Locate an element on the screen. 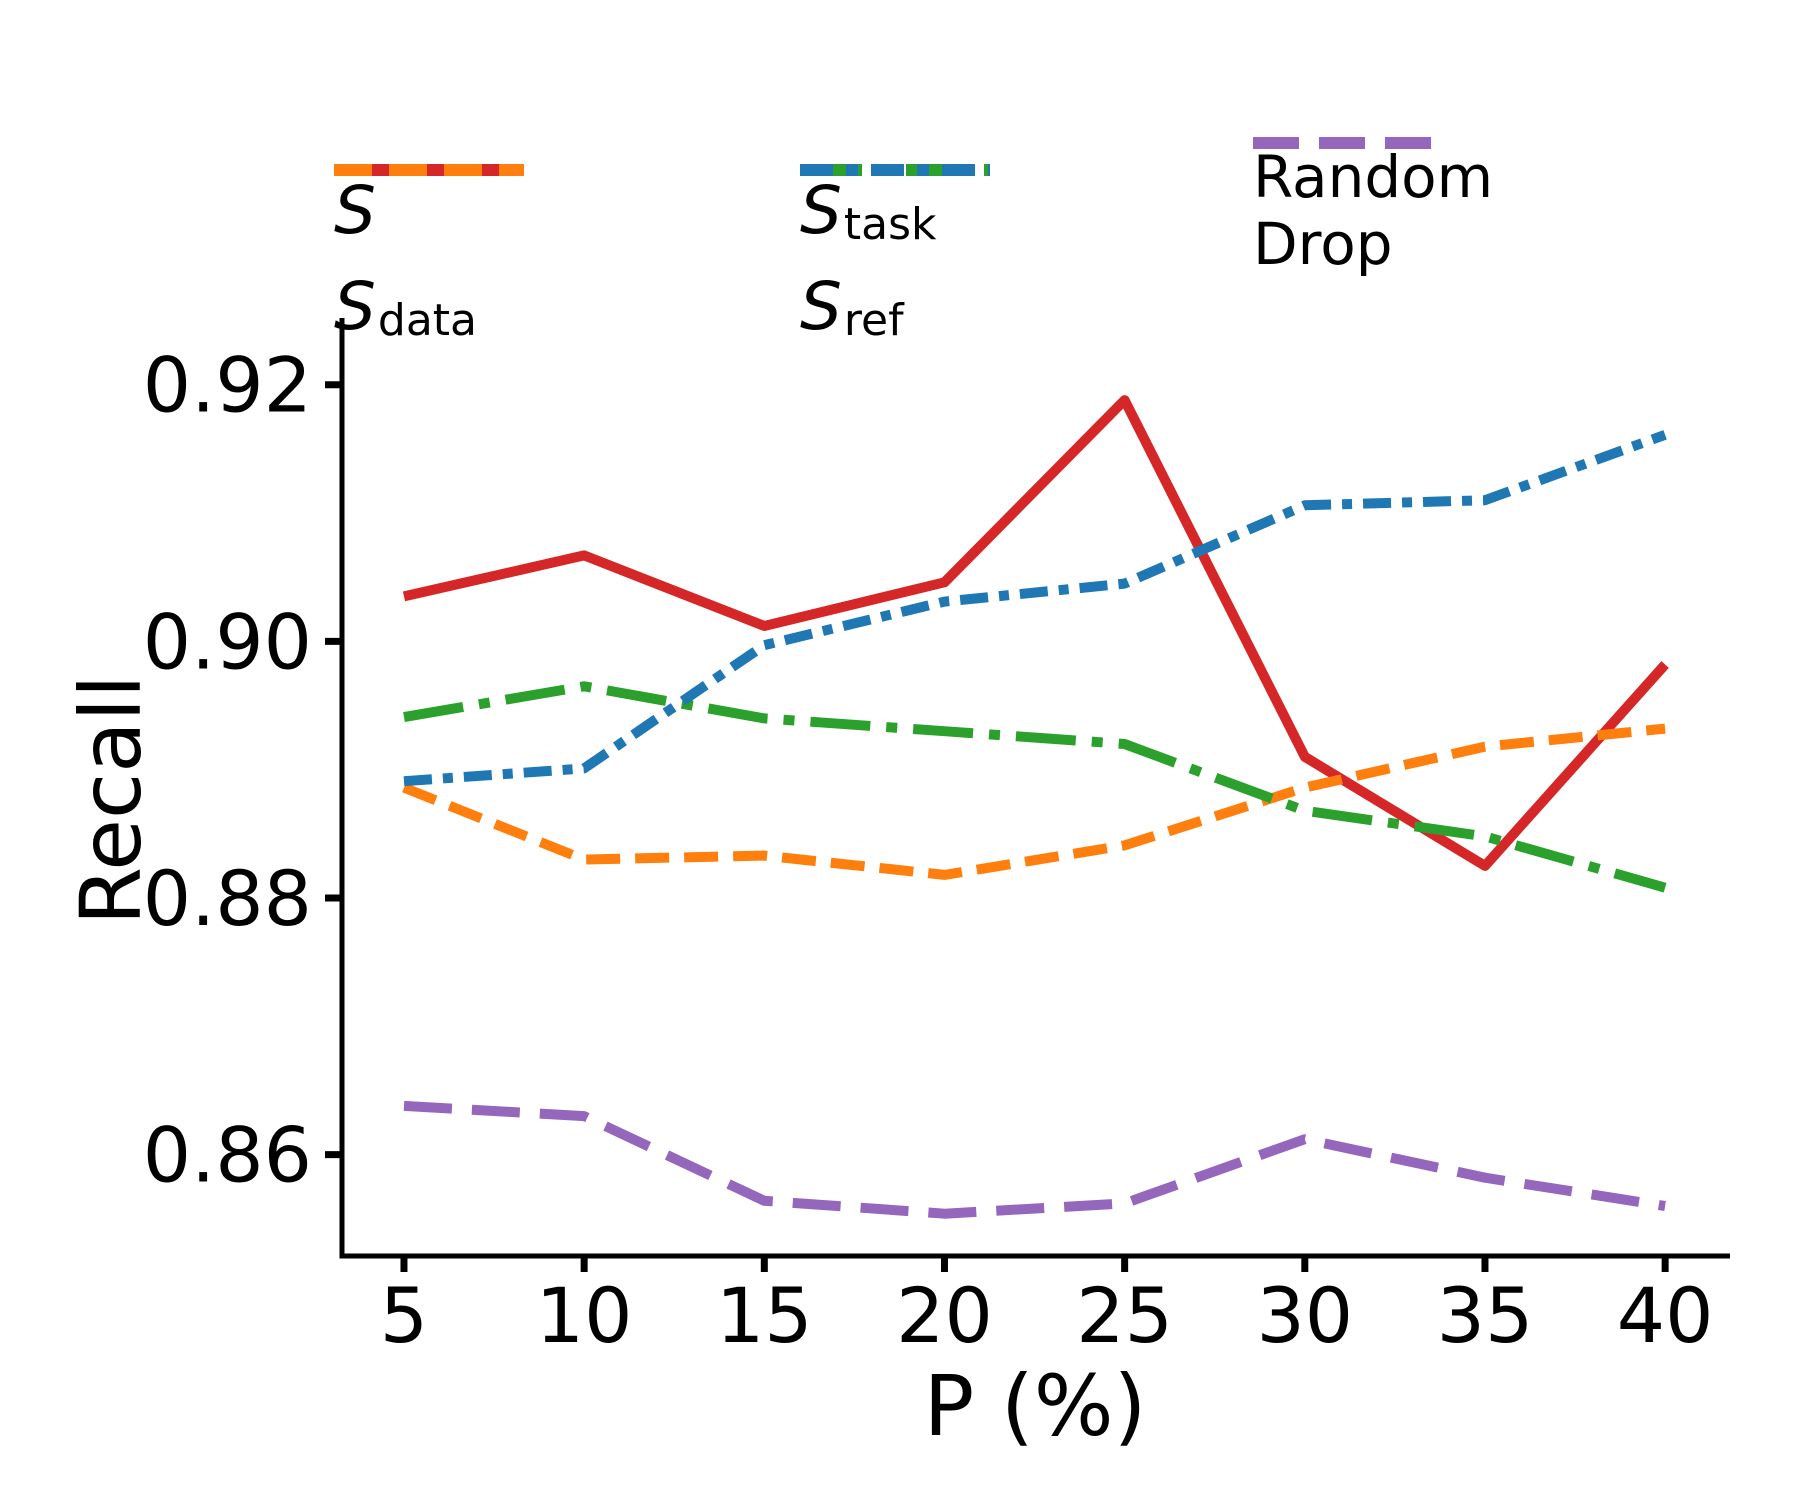 The image size is (1800, 1500). y-tick-label-0.86: 0.86 is located at coordinates (227, 1155).